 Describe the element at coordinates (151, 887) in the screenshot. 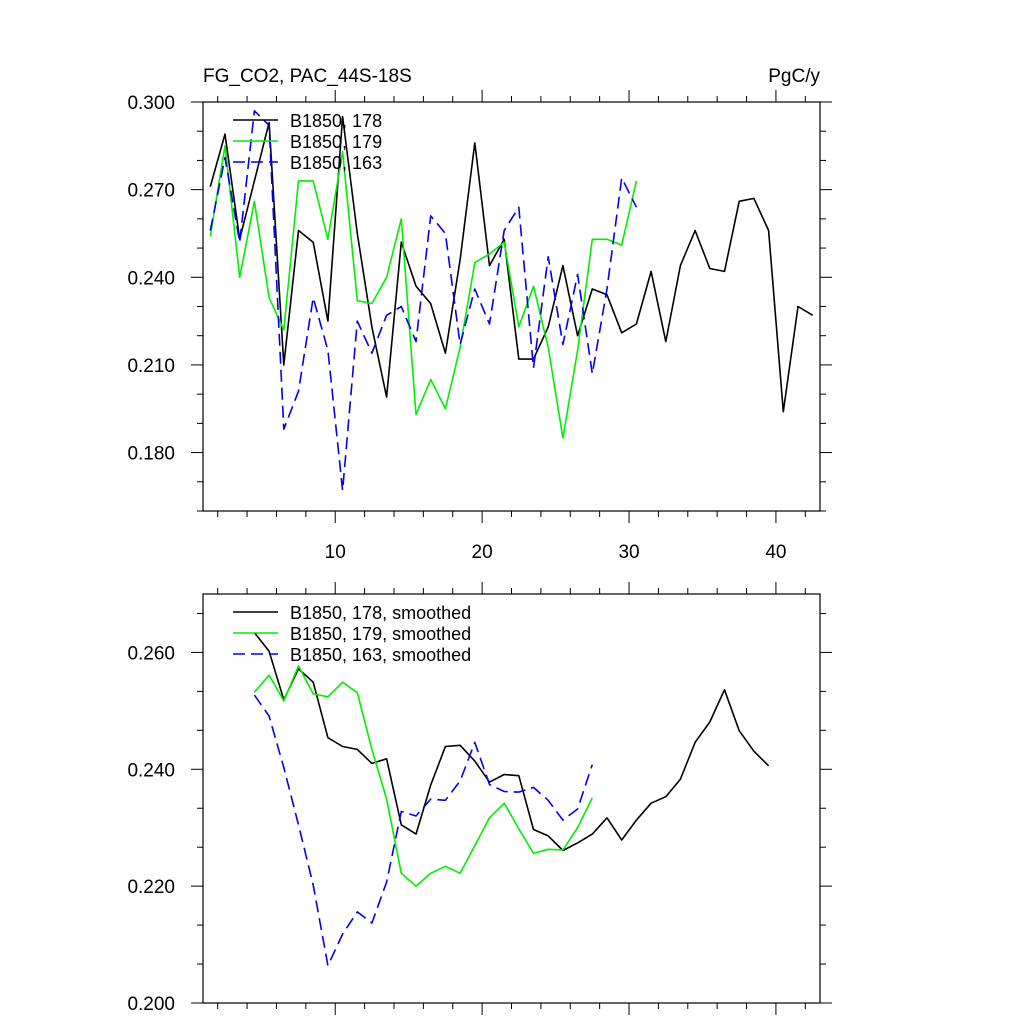

I see `y-tick-label: 0.220` at that location.